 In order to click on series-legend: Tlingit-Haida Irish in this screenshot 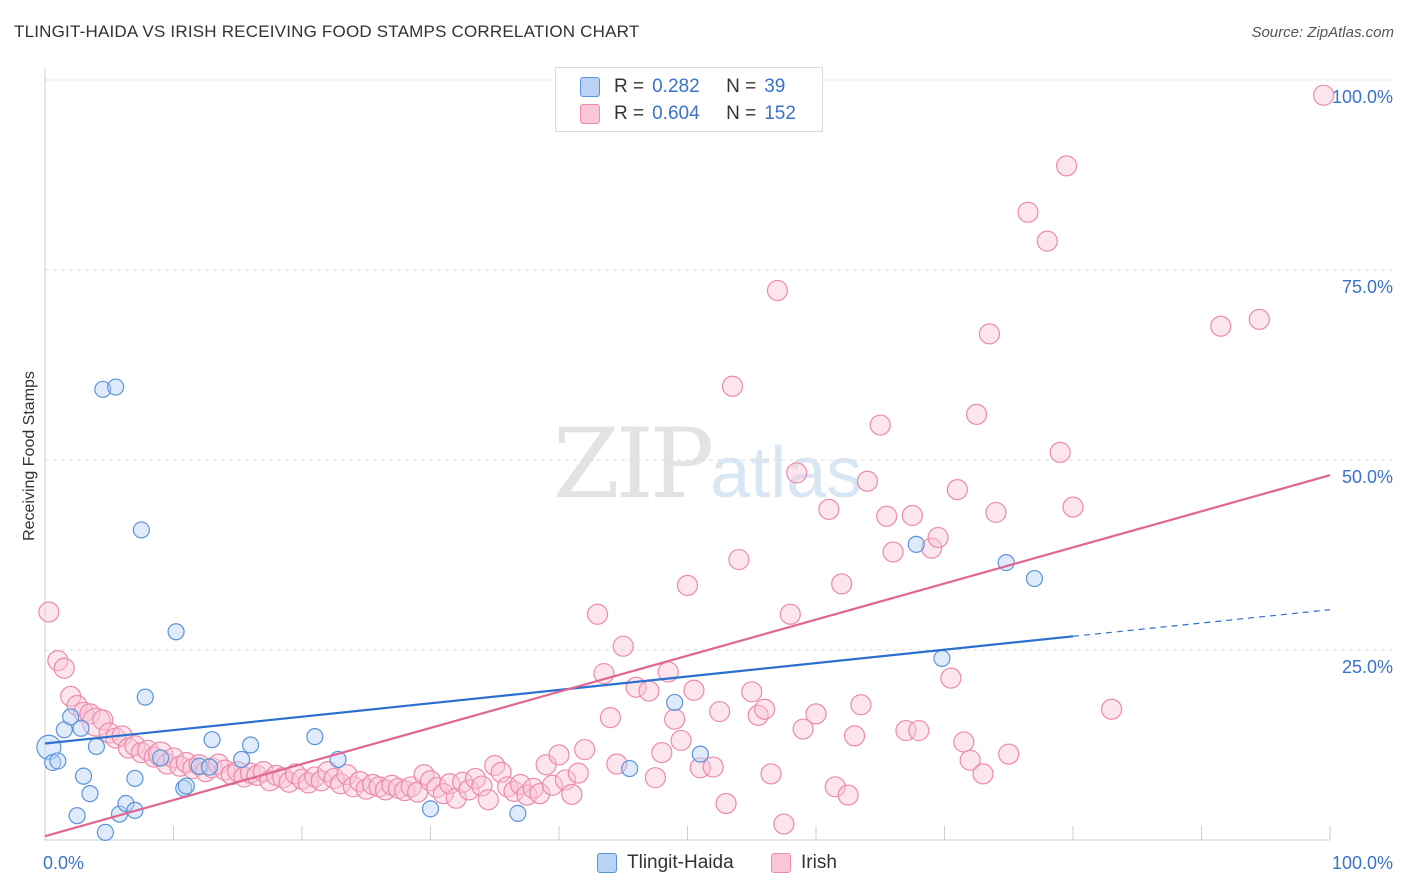, I will do `click(703, 864)`.